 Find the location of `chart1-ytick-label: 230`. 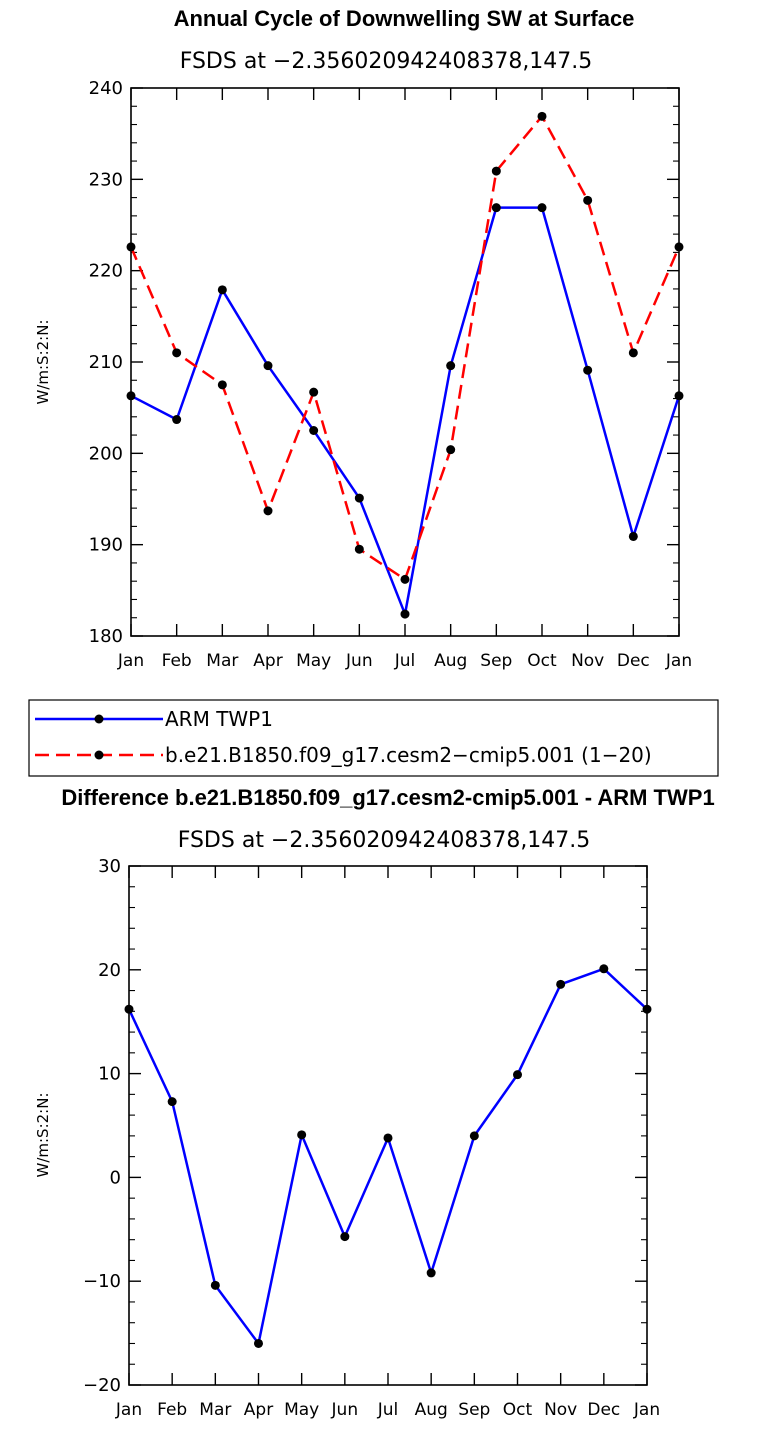

chart1-ytick-label: 230 is located at coordinates (106, 179).